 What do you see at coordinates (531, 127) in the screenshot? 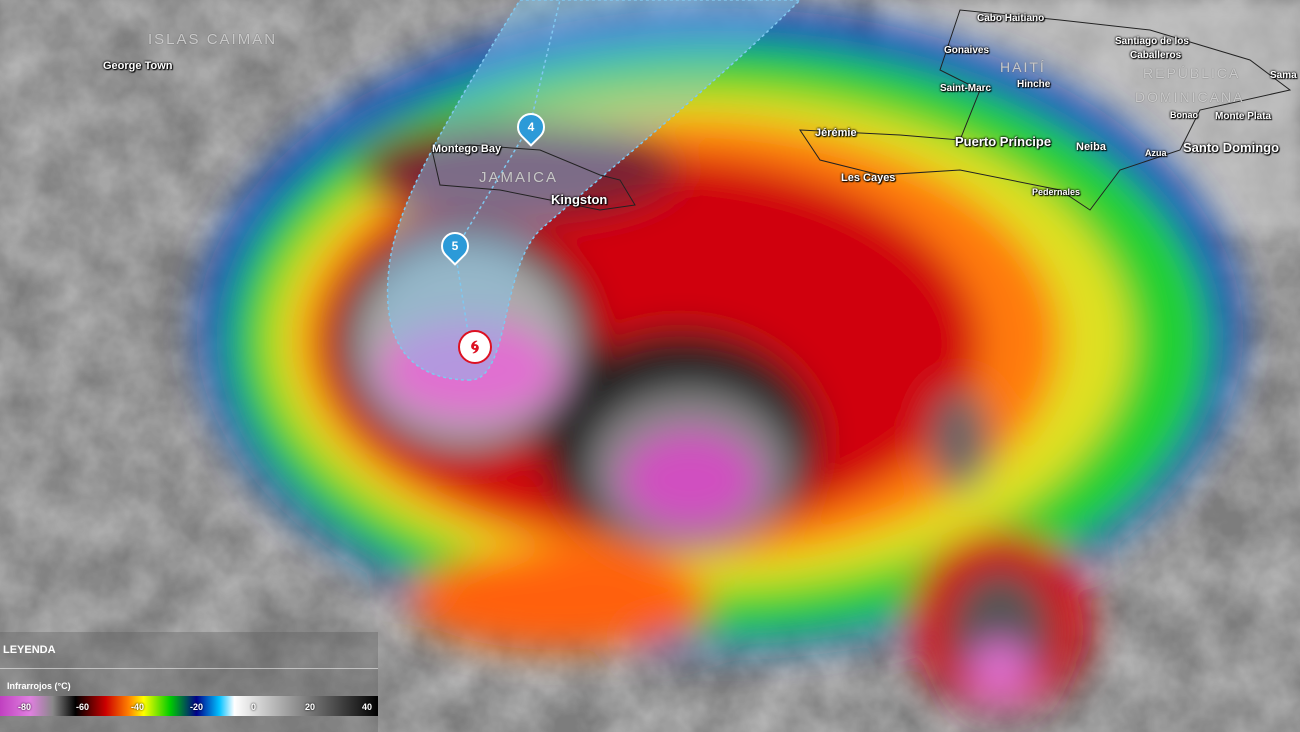
I see `hurricane-category: 4` at bounding box center [531, 127].